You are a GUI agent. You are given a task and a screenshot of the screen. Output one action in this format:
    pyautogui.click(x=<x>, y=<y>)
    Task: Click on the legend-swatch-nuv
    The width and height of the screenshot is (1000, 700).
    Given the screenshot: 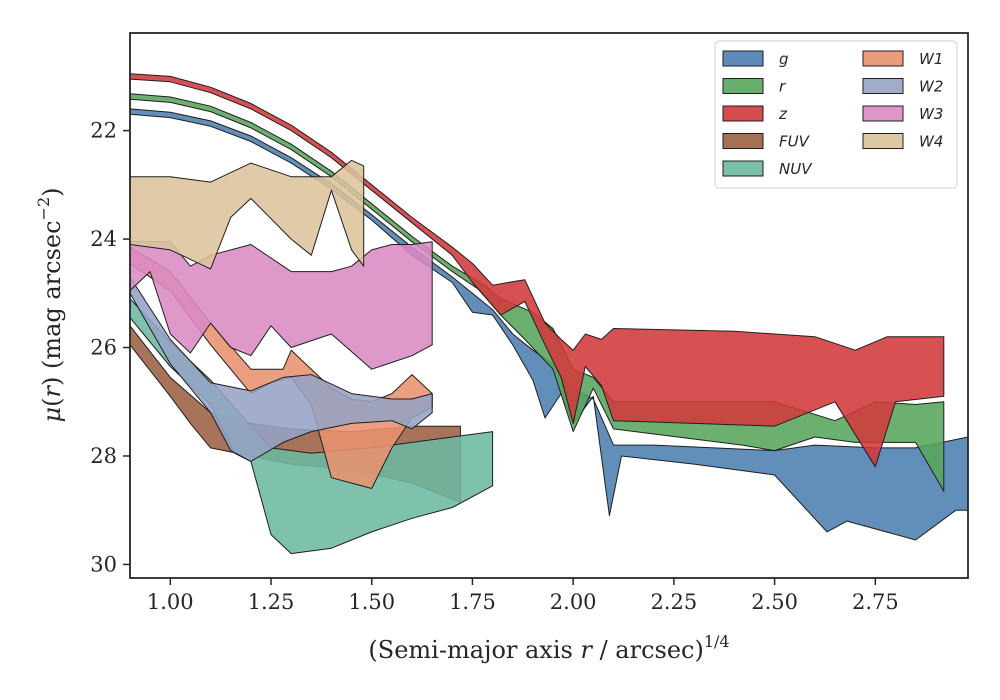 What is the action you would take?
    pyautogui.click(x=743, y=168)
    